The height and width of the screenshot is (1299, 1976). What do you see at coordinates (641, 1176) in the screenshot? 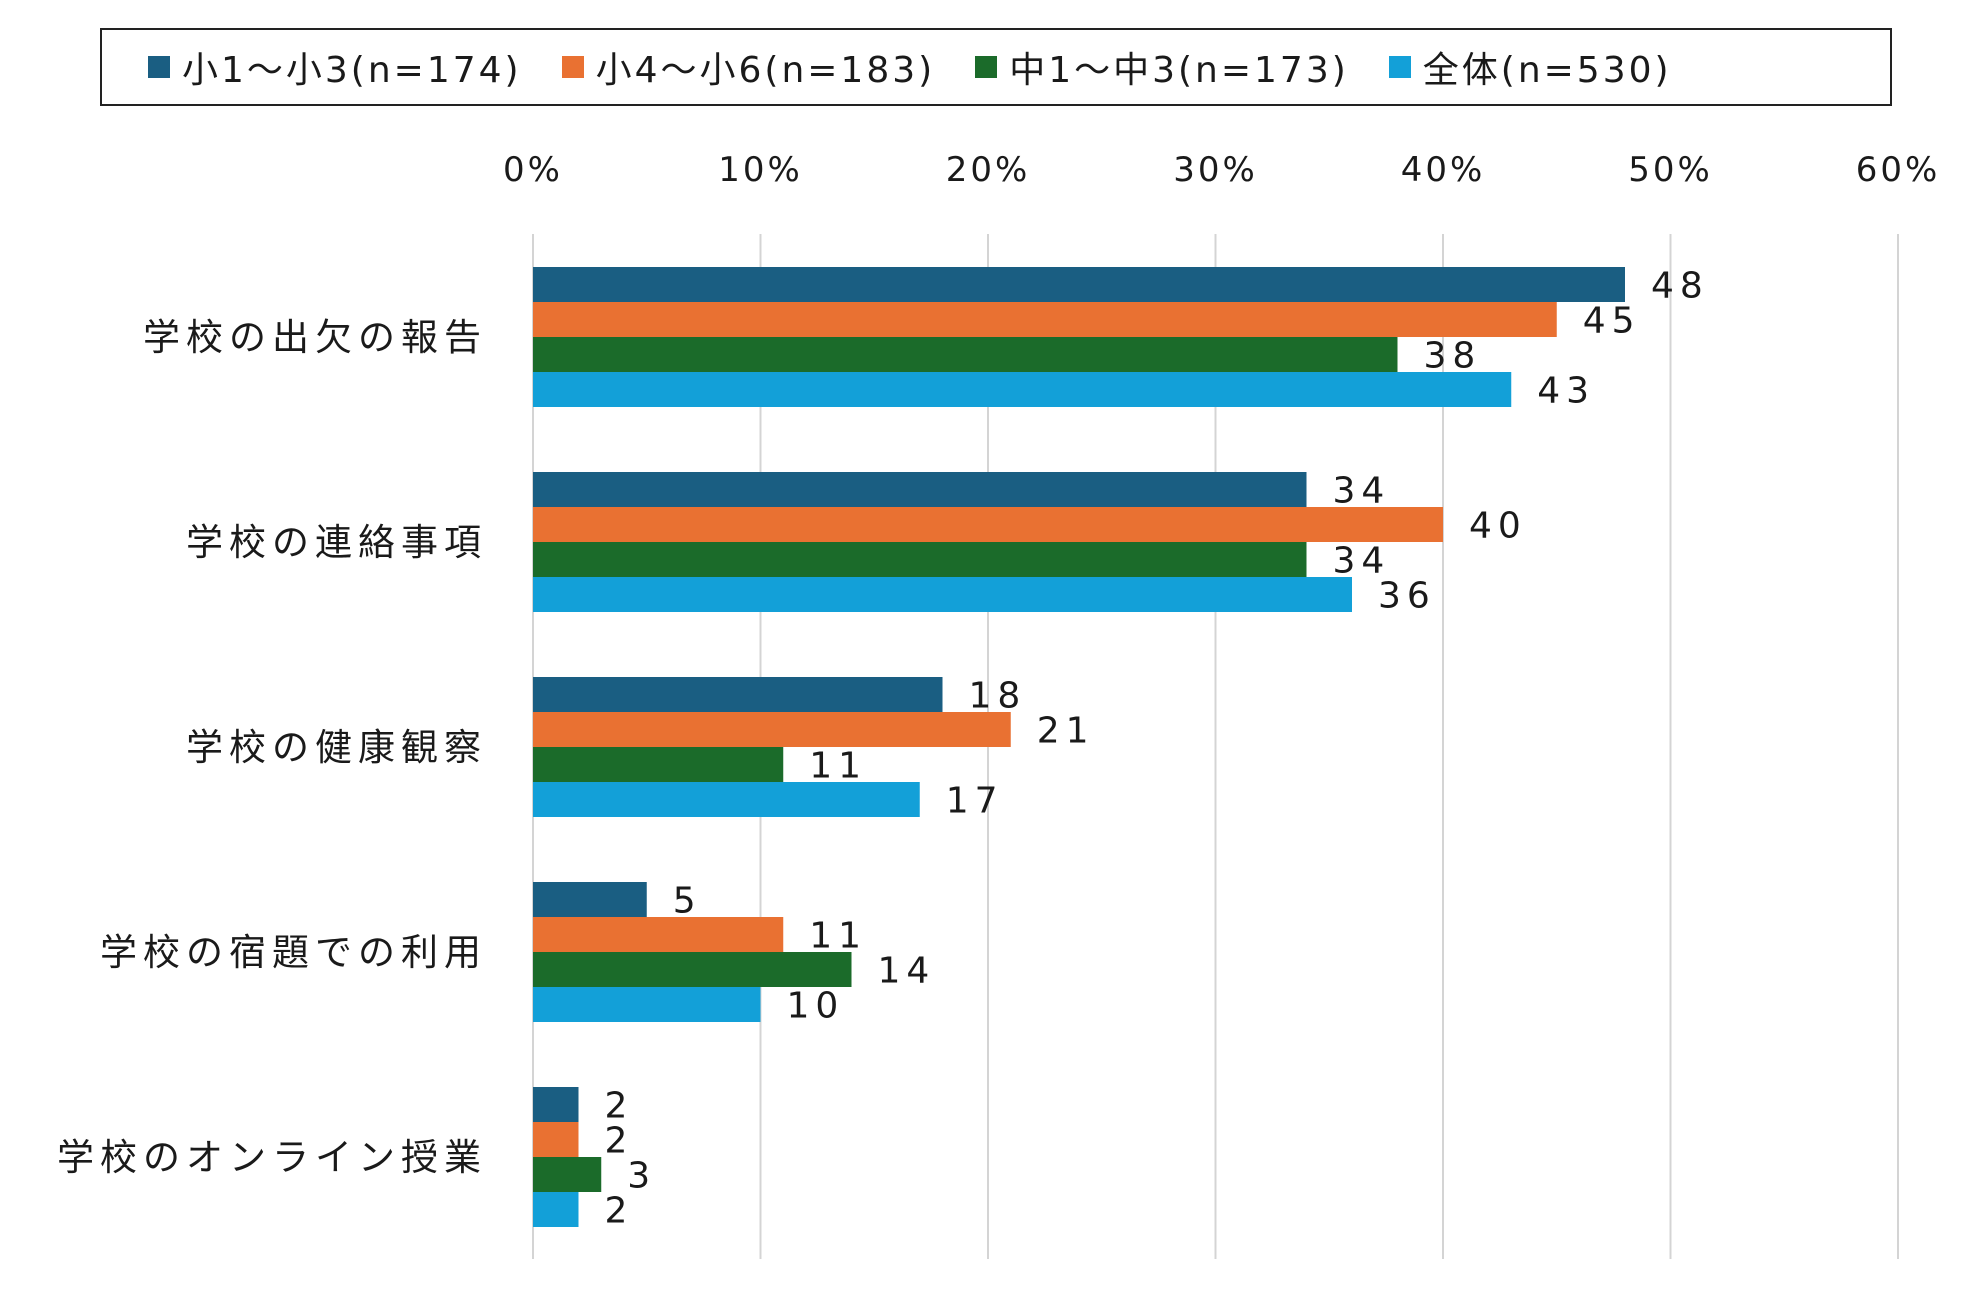
I see `data-label: 3` at bounding box center [641, 1176].